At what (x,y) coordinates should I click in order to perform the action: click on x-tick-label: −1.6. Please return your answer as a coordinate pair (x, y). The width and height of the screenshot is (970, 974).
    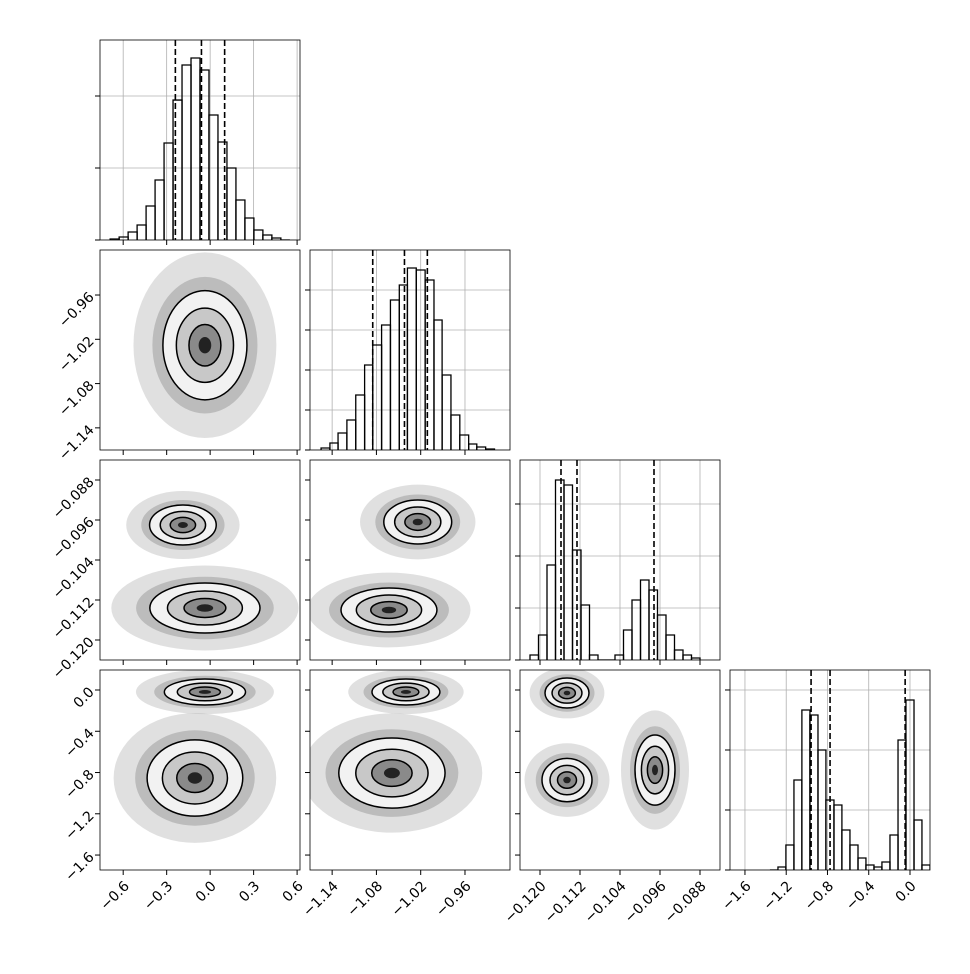
    Looking at the image, I should click on (736, 895).